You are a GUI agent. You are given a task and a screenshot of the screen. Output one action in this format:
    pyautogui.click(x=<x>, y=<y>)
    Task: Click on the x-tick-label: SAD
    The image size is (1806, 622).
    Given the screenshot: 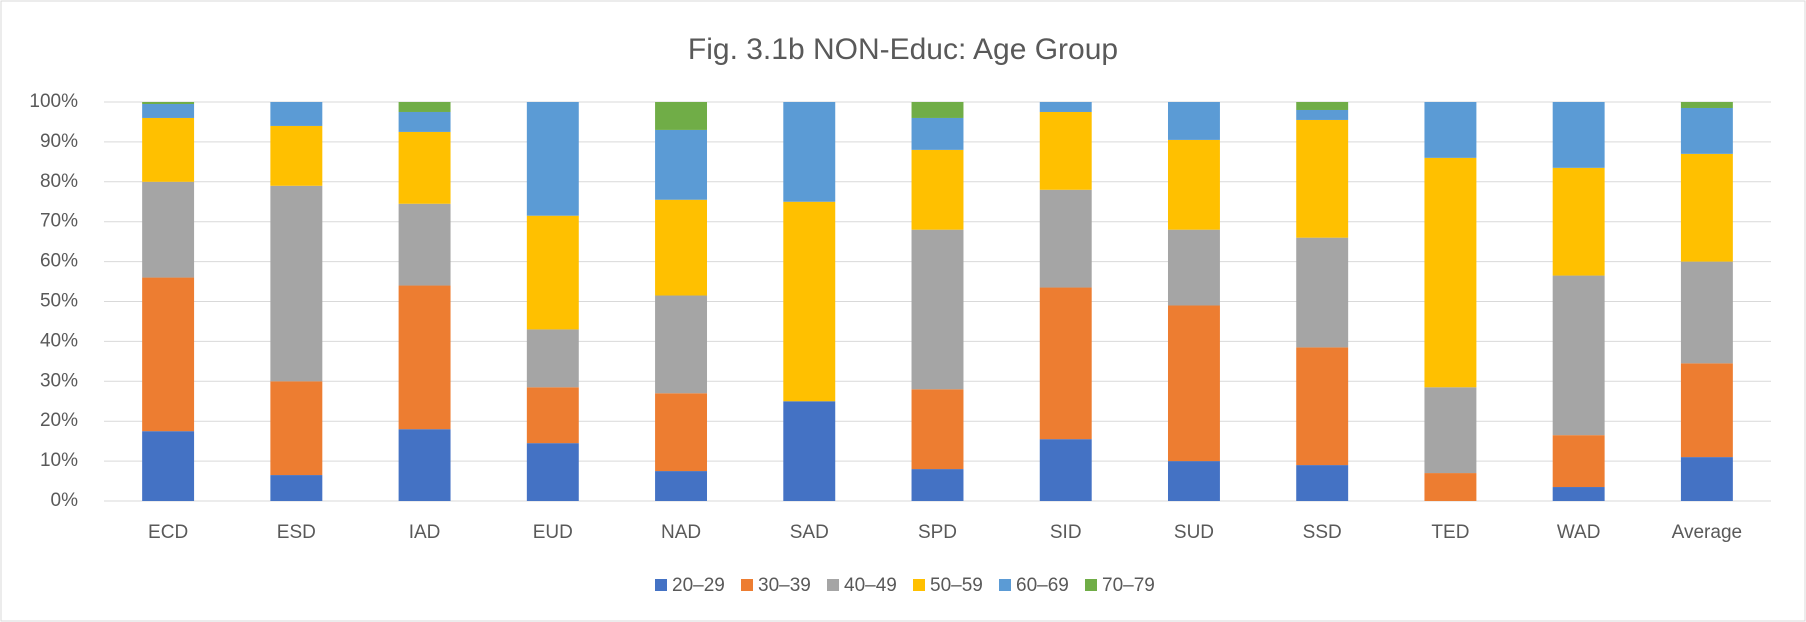 What is the action you would take?
    pyautogui.click(x=809, y=532)
    